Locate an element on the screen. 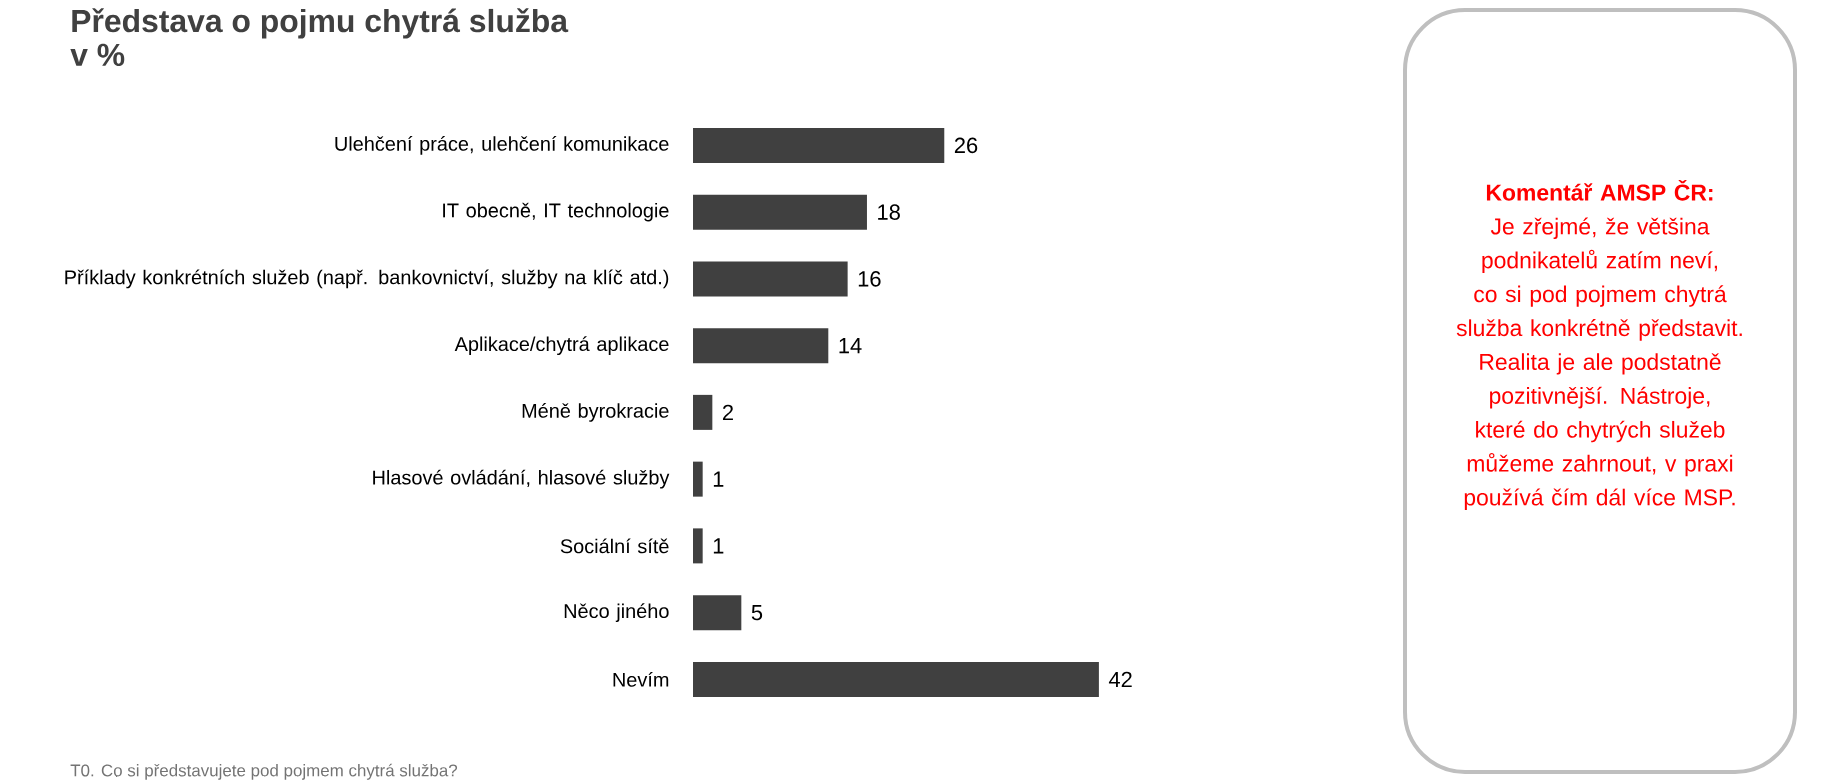  text: T0. Co si představujete pod pojmem chytrá služba? is located at coordinates (264, 771).